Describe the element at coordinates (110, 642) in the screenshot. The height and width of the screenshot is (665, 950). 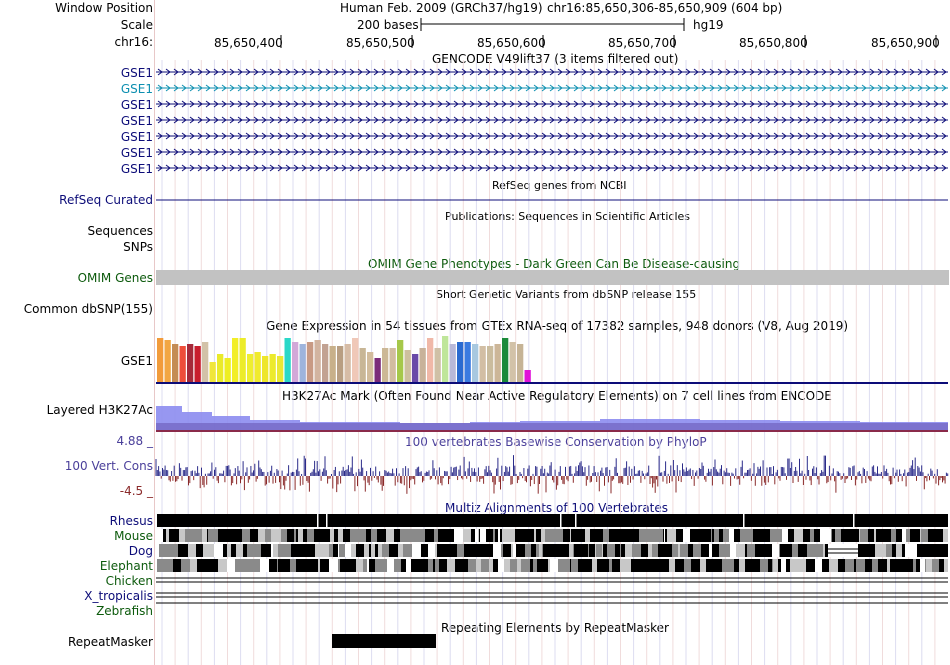
I see `repeatmasker-label: RepeatMasker` at that location.